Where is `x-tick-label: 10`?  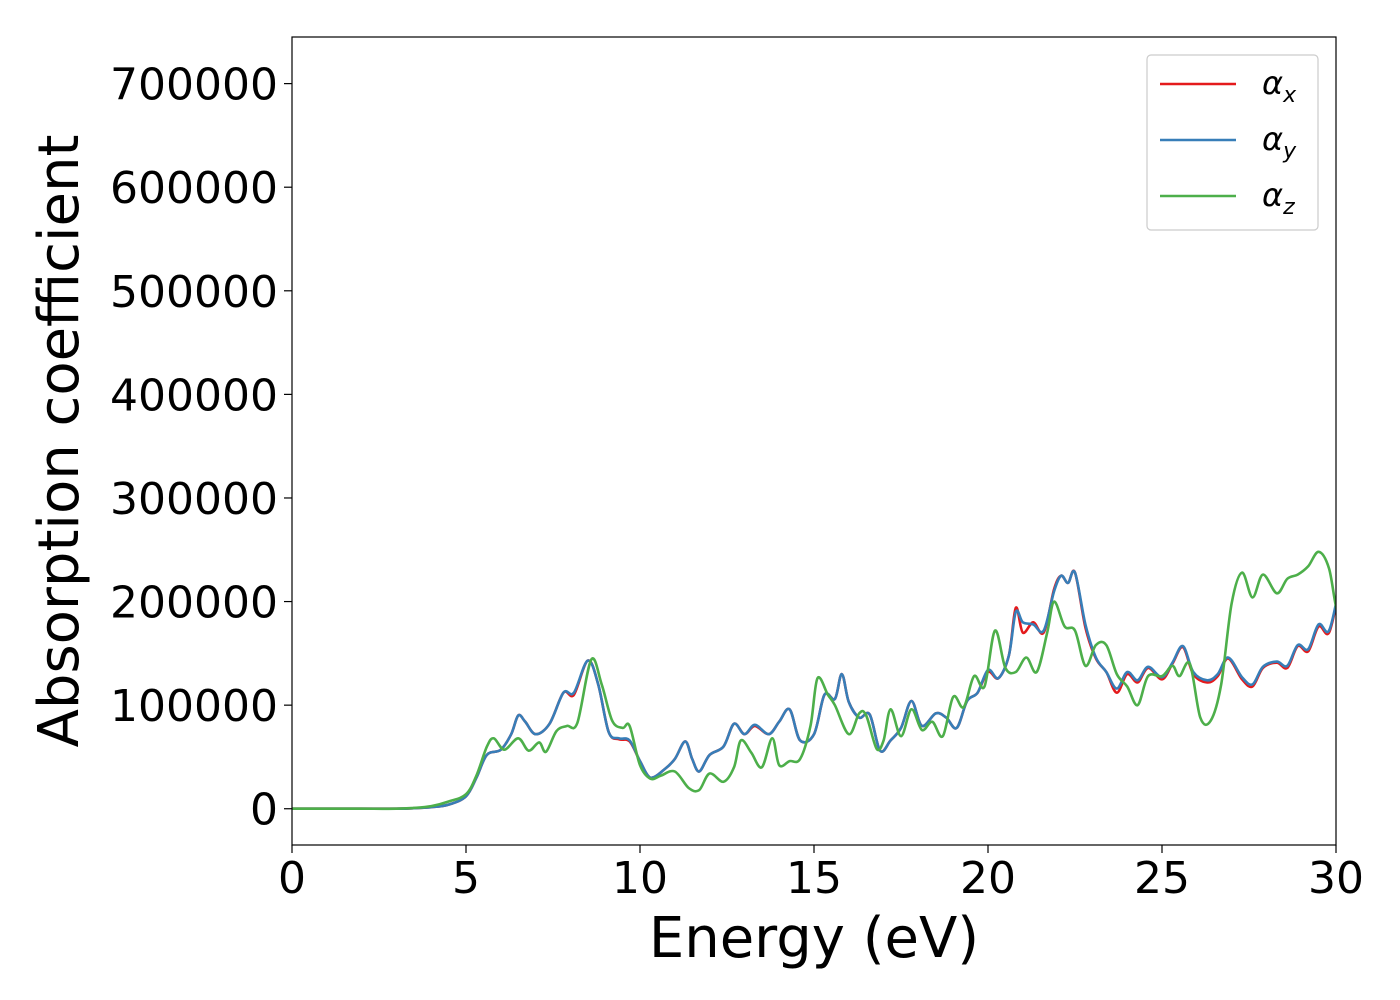 x-tick-label: 10 is located at coordinates (640, 878).